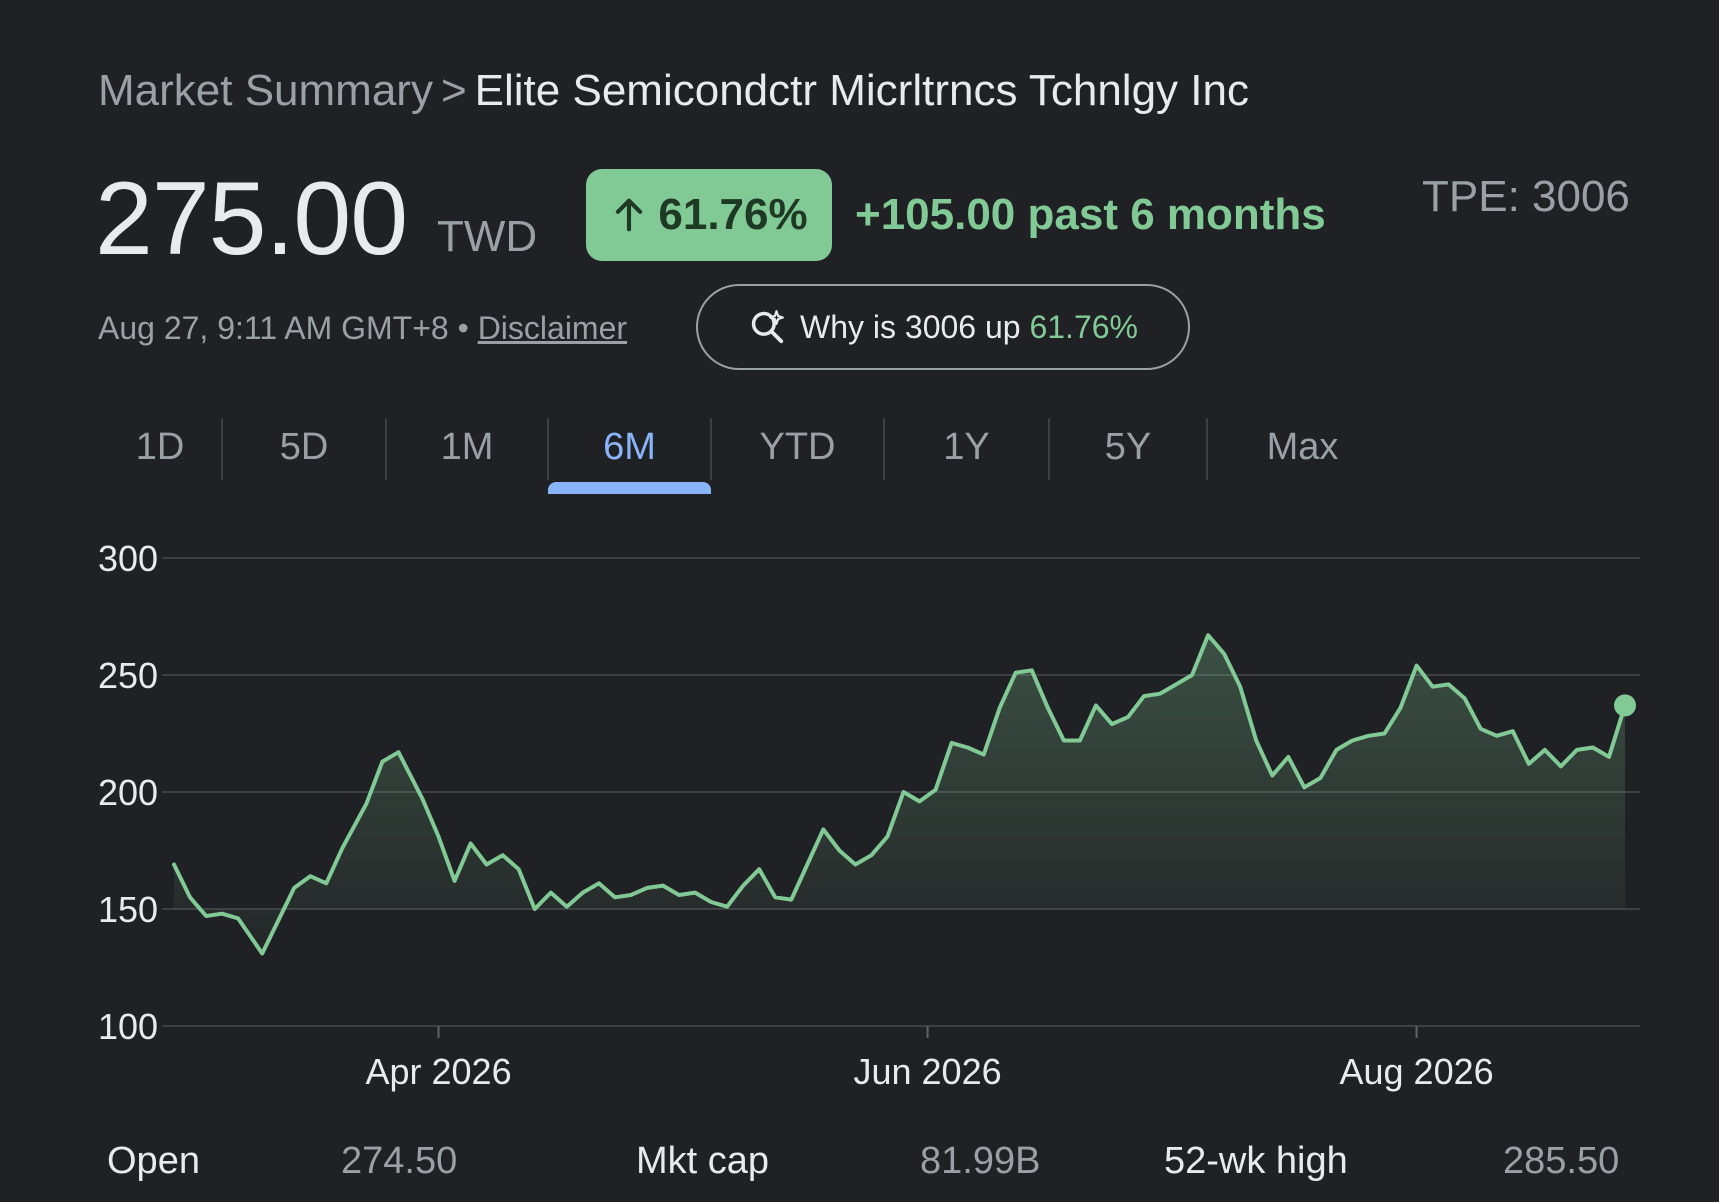 This screenshot has width=1719, height=1202. Describe the element at coordinates (733, 214) in the screenshot. I see `change-percent-value: 61.76%` at that location.